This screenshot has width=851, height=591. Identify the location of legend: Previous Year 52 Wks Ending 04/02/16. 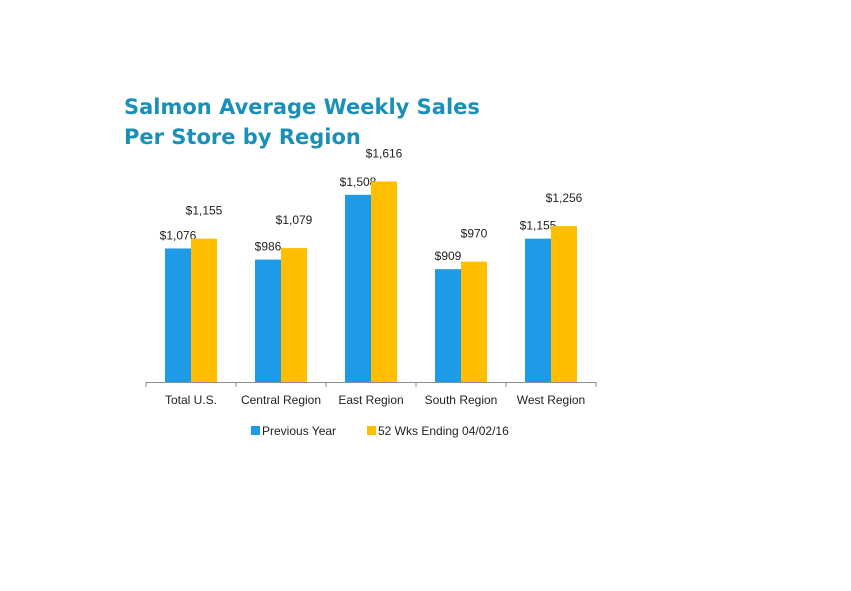
(380, 431).